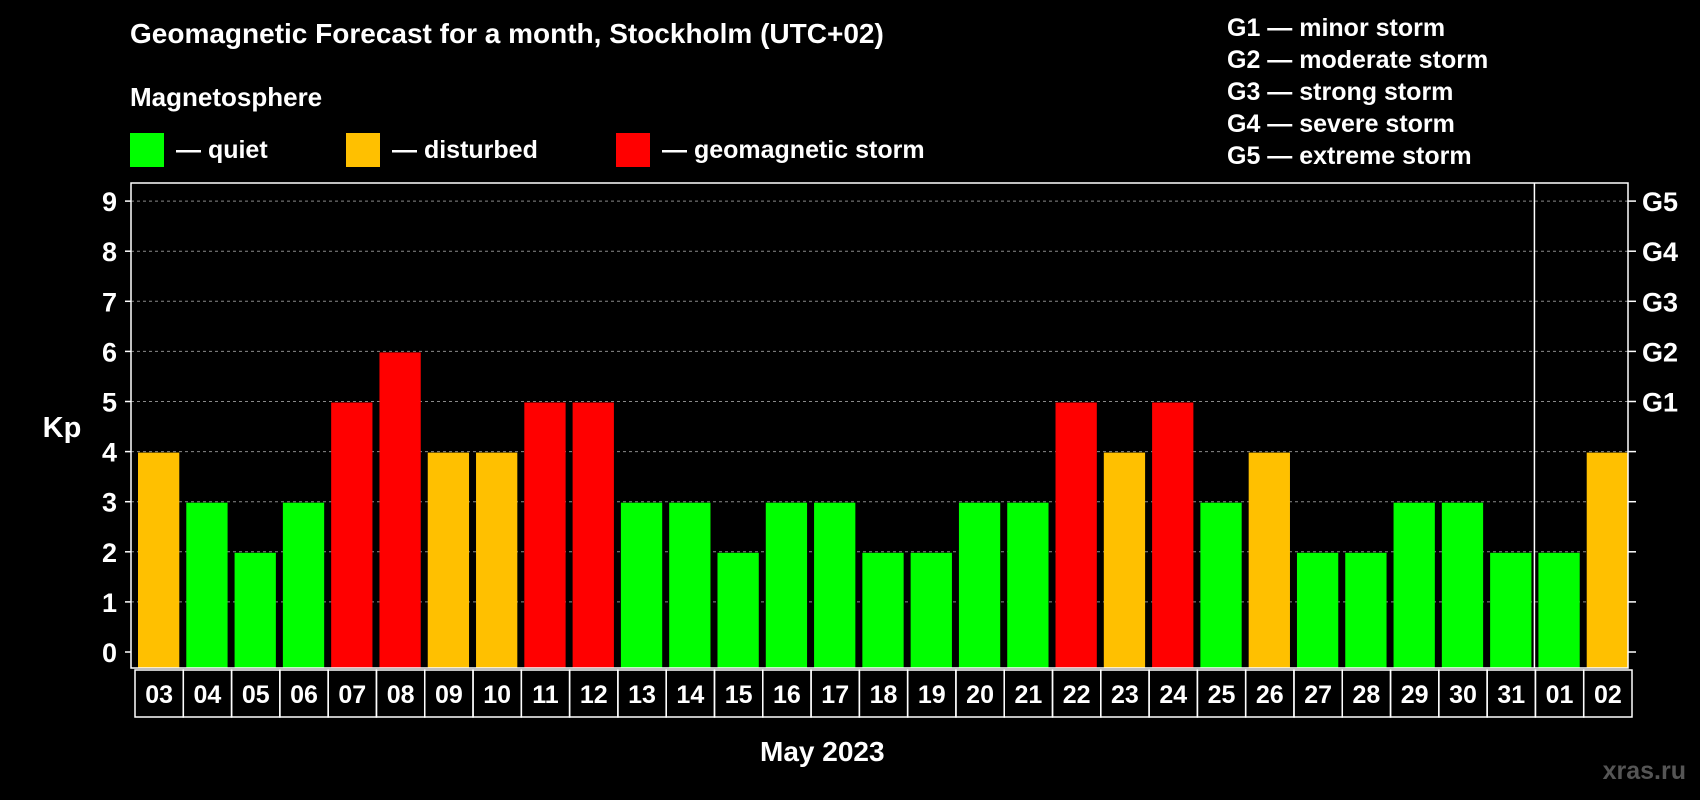  What do you see at coordinates (1318, 695) in the screenshot?
I see `x-tick-label-27: 27` at bounding box center [1318, 695].